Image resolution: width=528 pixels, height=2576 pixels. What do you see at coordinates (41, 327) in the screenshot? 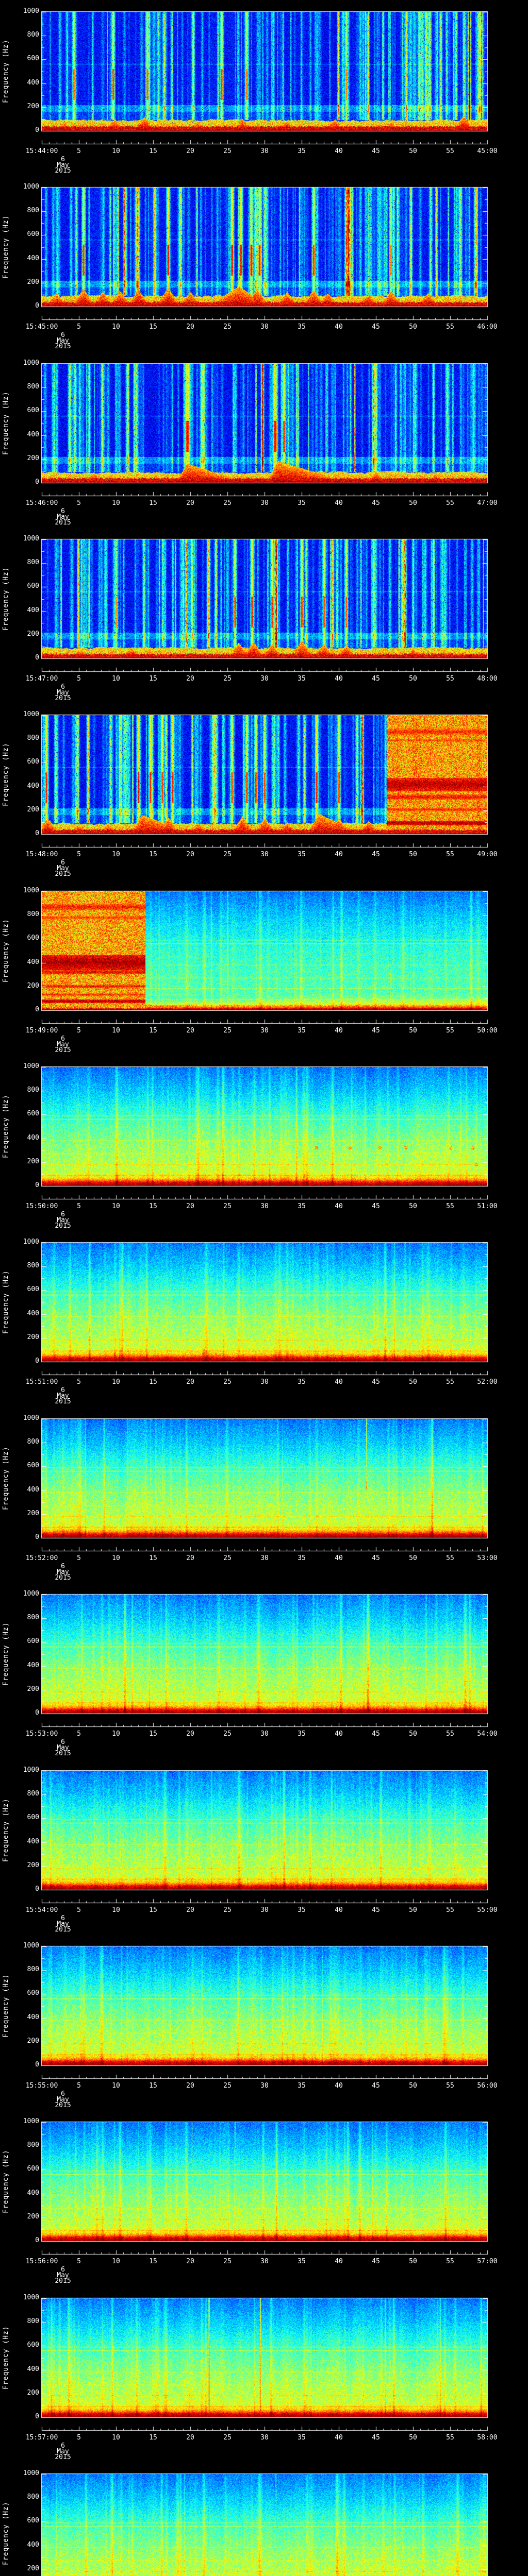
I see `x-start-time-label: 15:45:00` at bounding box center [41, 327].